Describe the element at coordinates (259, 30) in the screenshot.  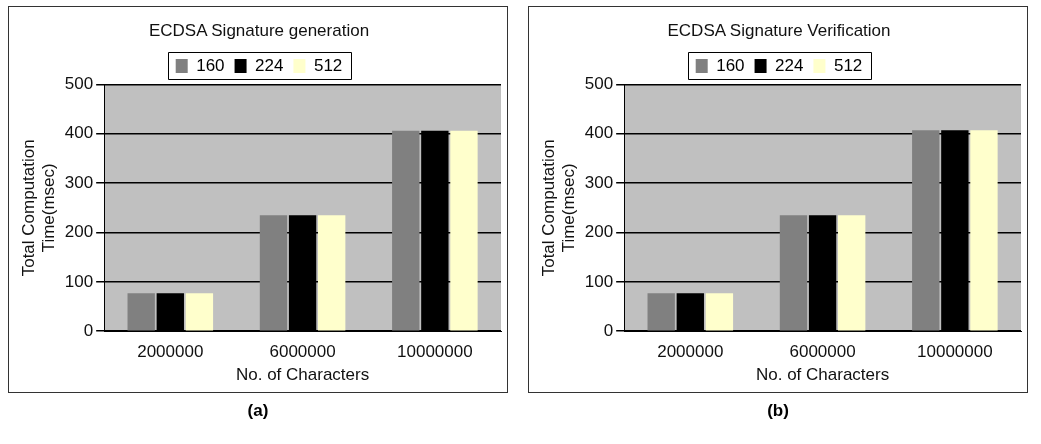
I see `chart-title: ECDSA Signature generation` at that location.